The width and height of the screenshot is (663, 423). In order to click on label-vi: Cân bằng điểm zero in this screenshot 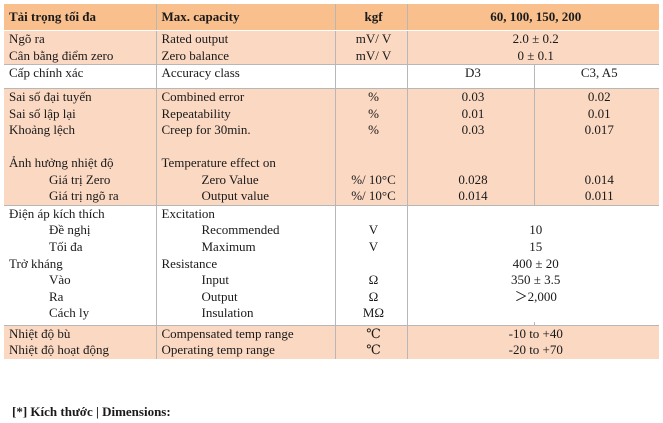, I will do `click(80, 56)`.